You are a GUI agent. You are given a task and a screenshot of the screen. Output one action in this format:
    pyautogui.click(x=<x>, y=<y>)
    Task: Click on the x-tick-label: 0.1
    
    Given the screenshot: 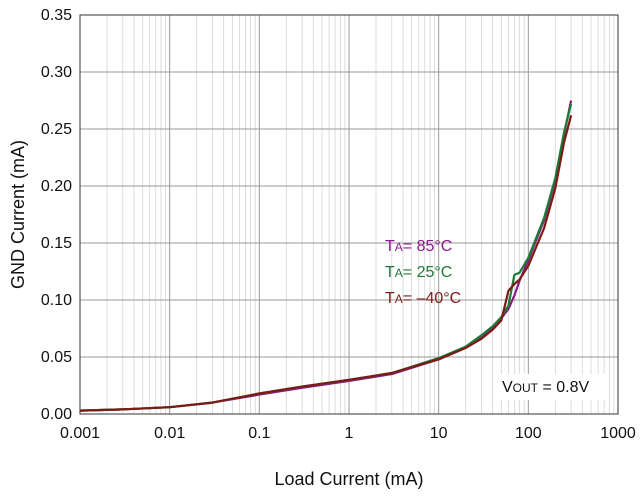 What is the action you would take?
    pyautogui.click(x=259, y=433)
    